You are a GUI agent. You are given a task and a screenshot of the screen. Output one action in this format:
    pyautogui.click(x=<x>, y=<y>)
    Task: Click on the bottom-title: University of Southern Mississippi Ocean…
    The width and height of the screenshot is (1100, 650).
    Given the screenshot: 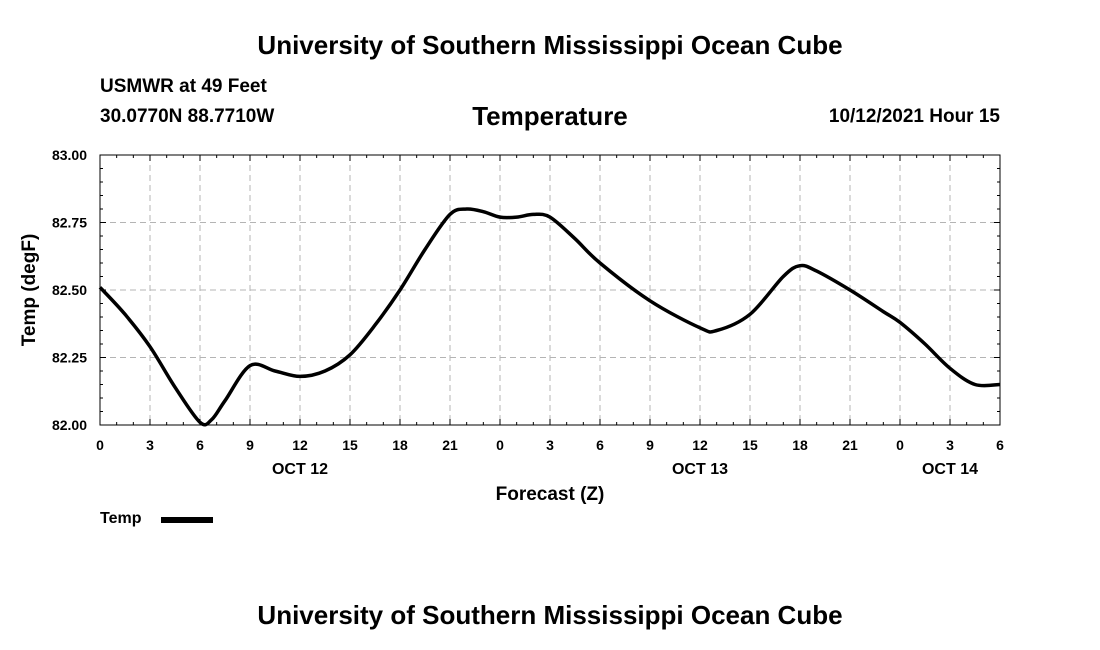 What is the action you would take?
    pyautogui.click(x=550, y=615)
    